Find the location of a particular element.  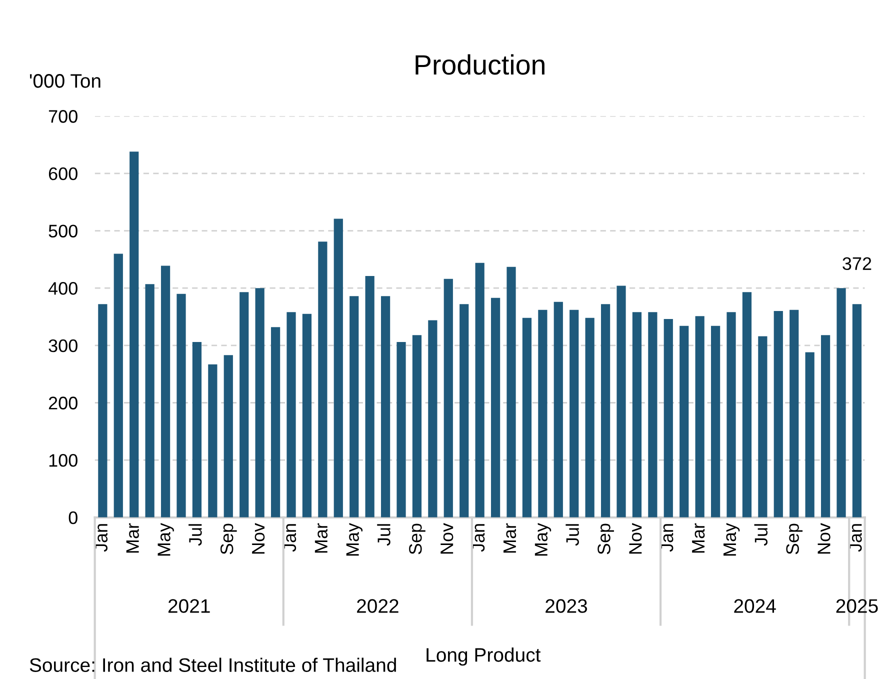

chart-title: Production is located at coordinates (480, 64).